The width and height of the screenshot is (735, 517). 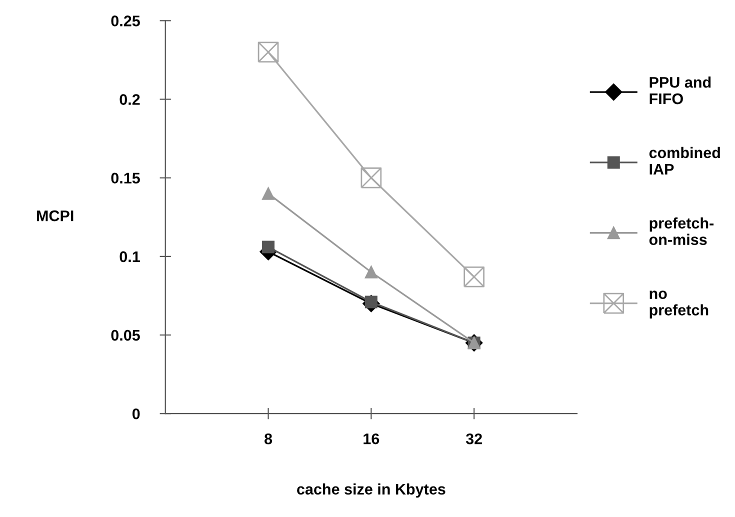 What do you see at coordinates (136, 414) in the screenshot?
I see `y-tick-label: 0` at bounding box center [136, 414].